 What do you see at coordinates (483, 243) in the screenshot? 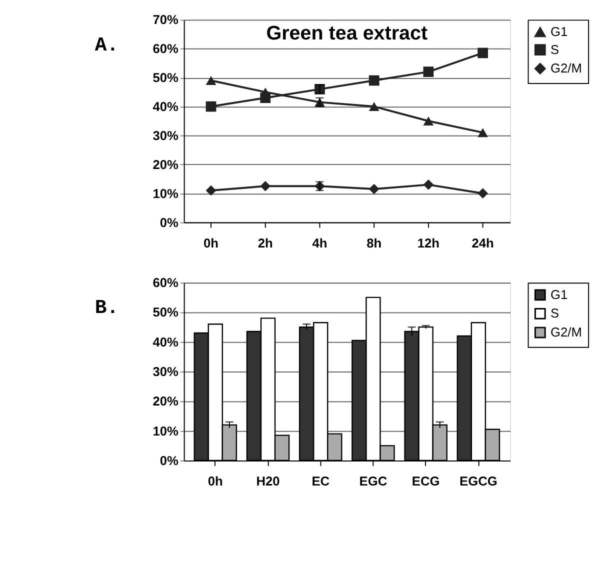
I see `x-tick-label: 24h` at bounding box center [483, 243].